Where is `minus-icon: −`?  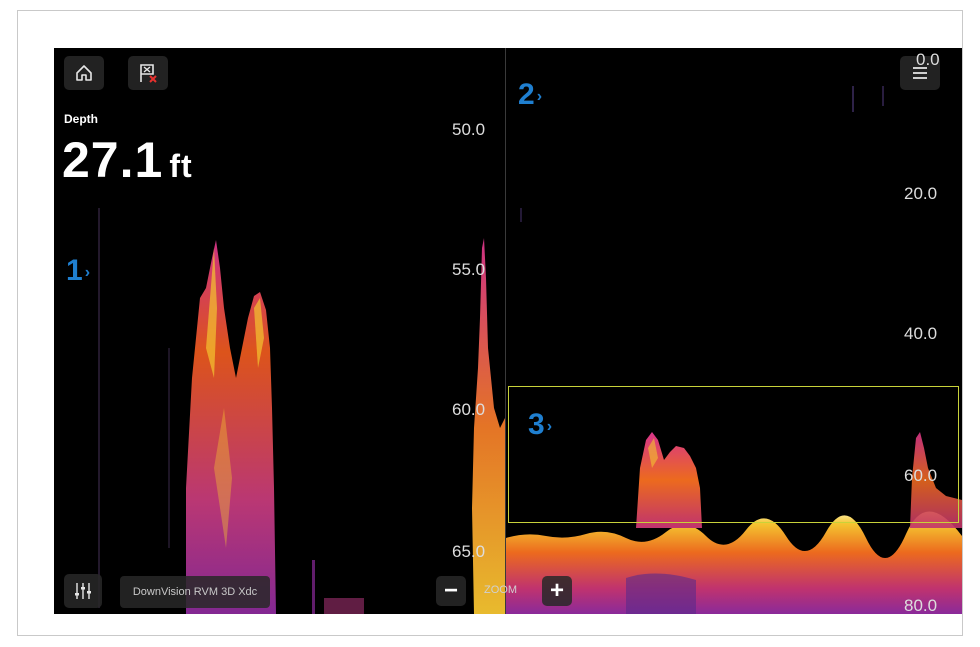
minus-icon: − is located at coordinates (450, 590).